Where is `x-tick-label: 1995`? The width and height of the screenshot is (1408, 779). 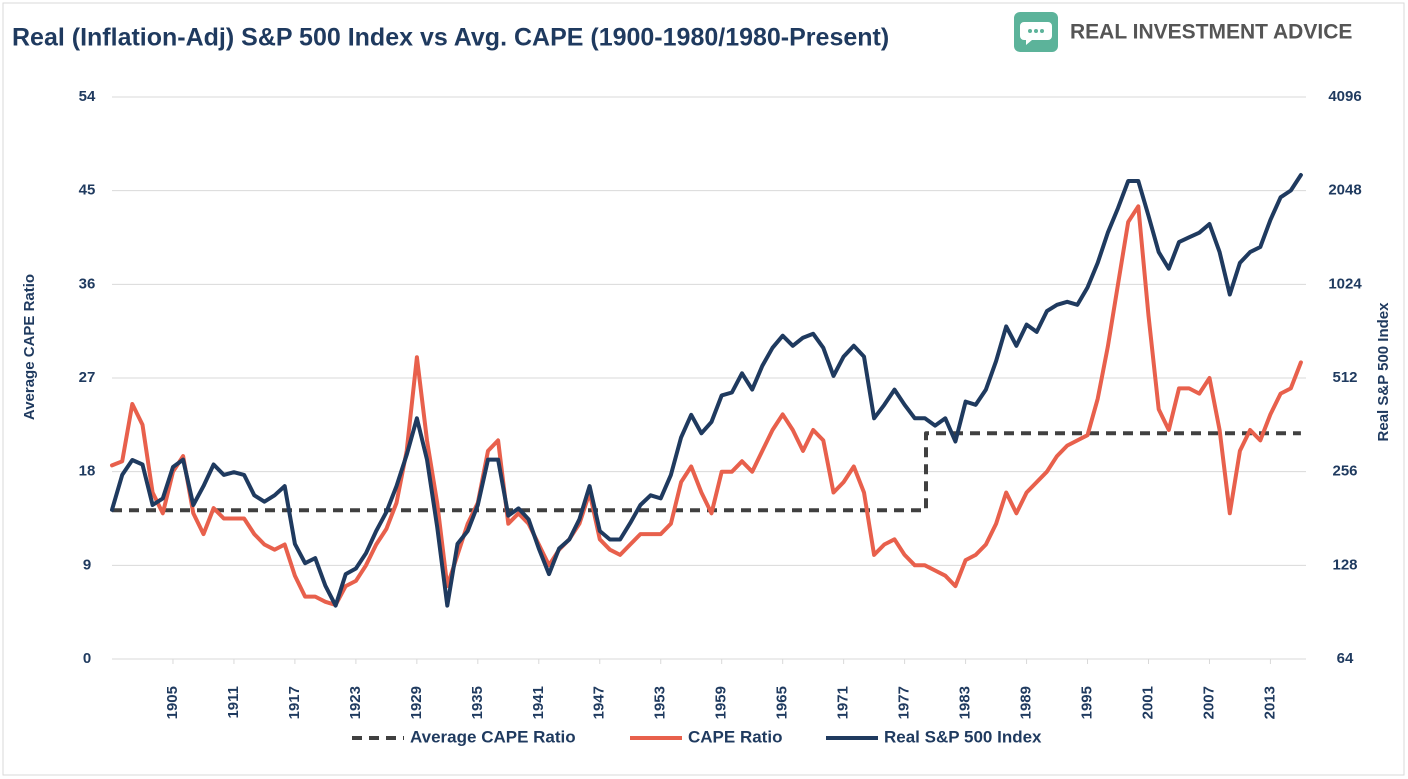 x-tick-label: 1995 is located at coordinates (1086, 702).